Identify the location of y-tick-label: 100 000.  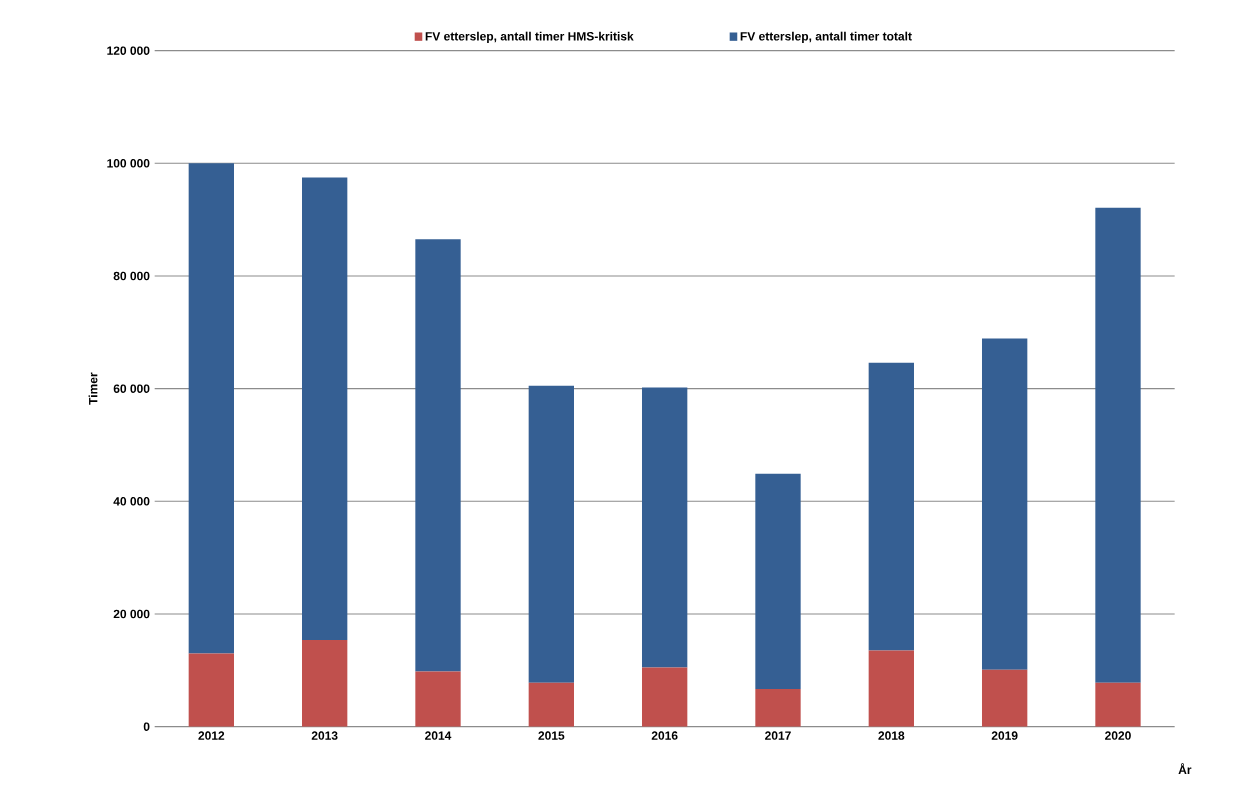
(128, 163).